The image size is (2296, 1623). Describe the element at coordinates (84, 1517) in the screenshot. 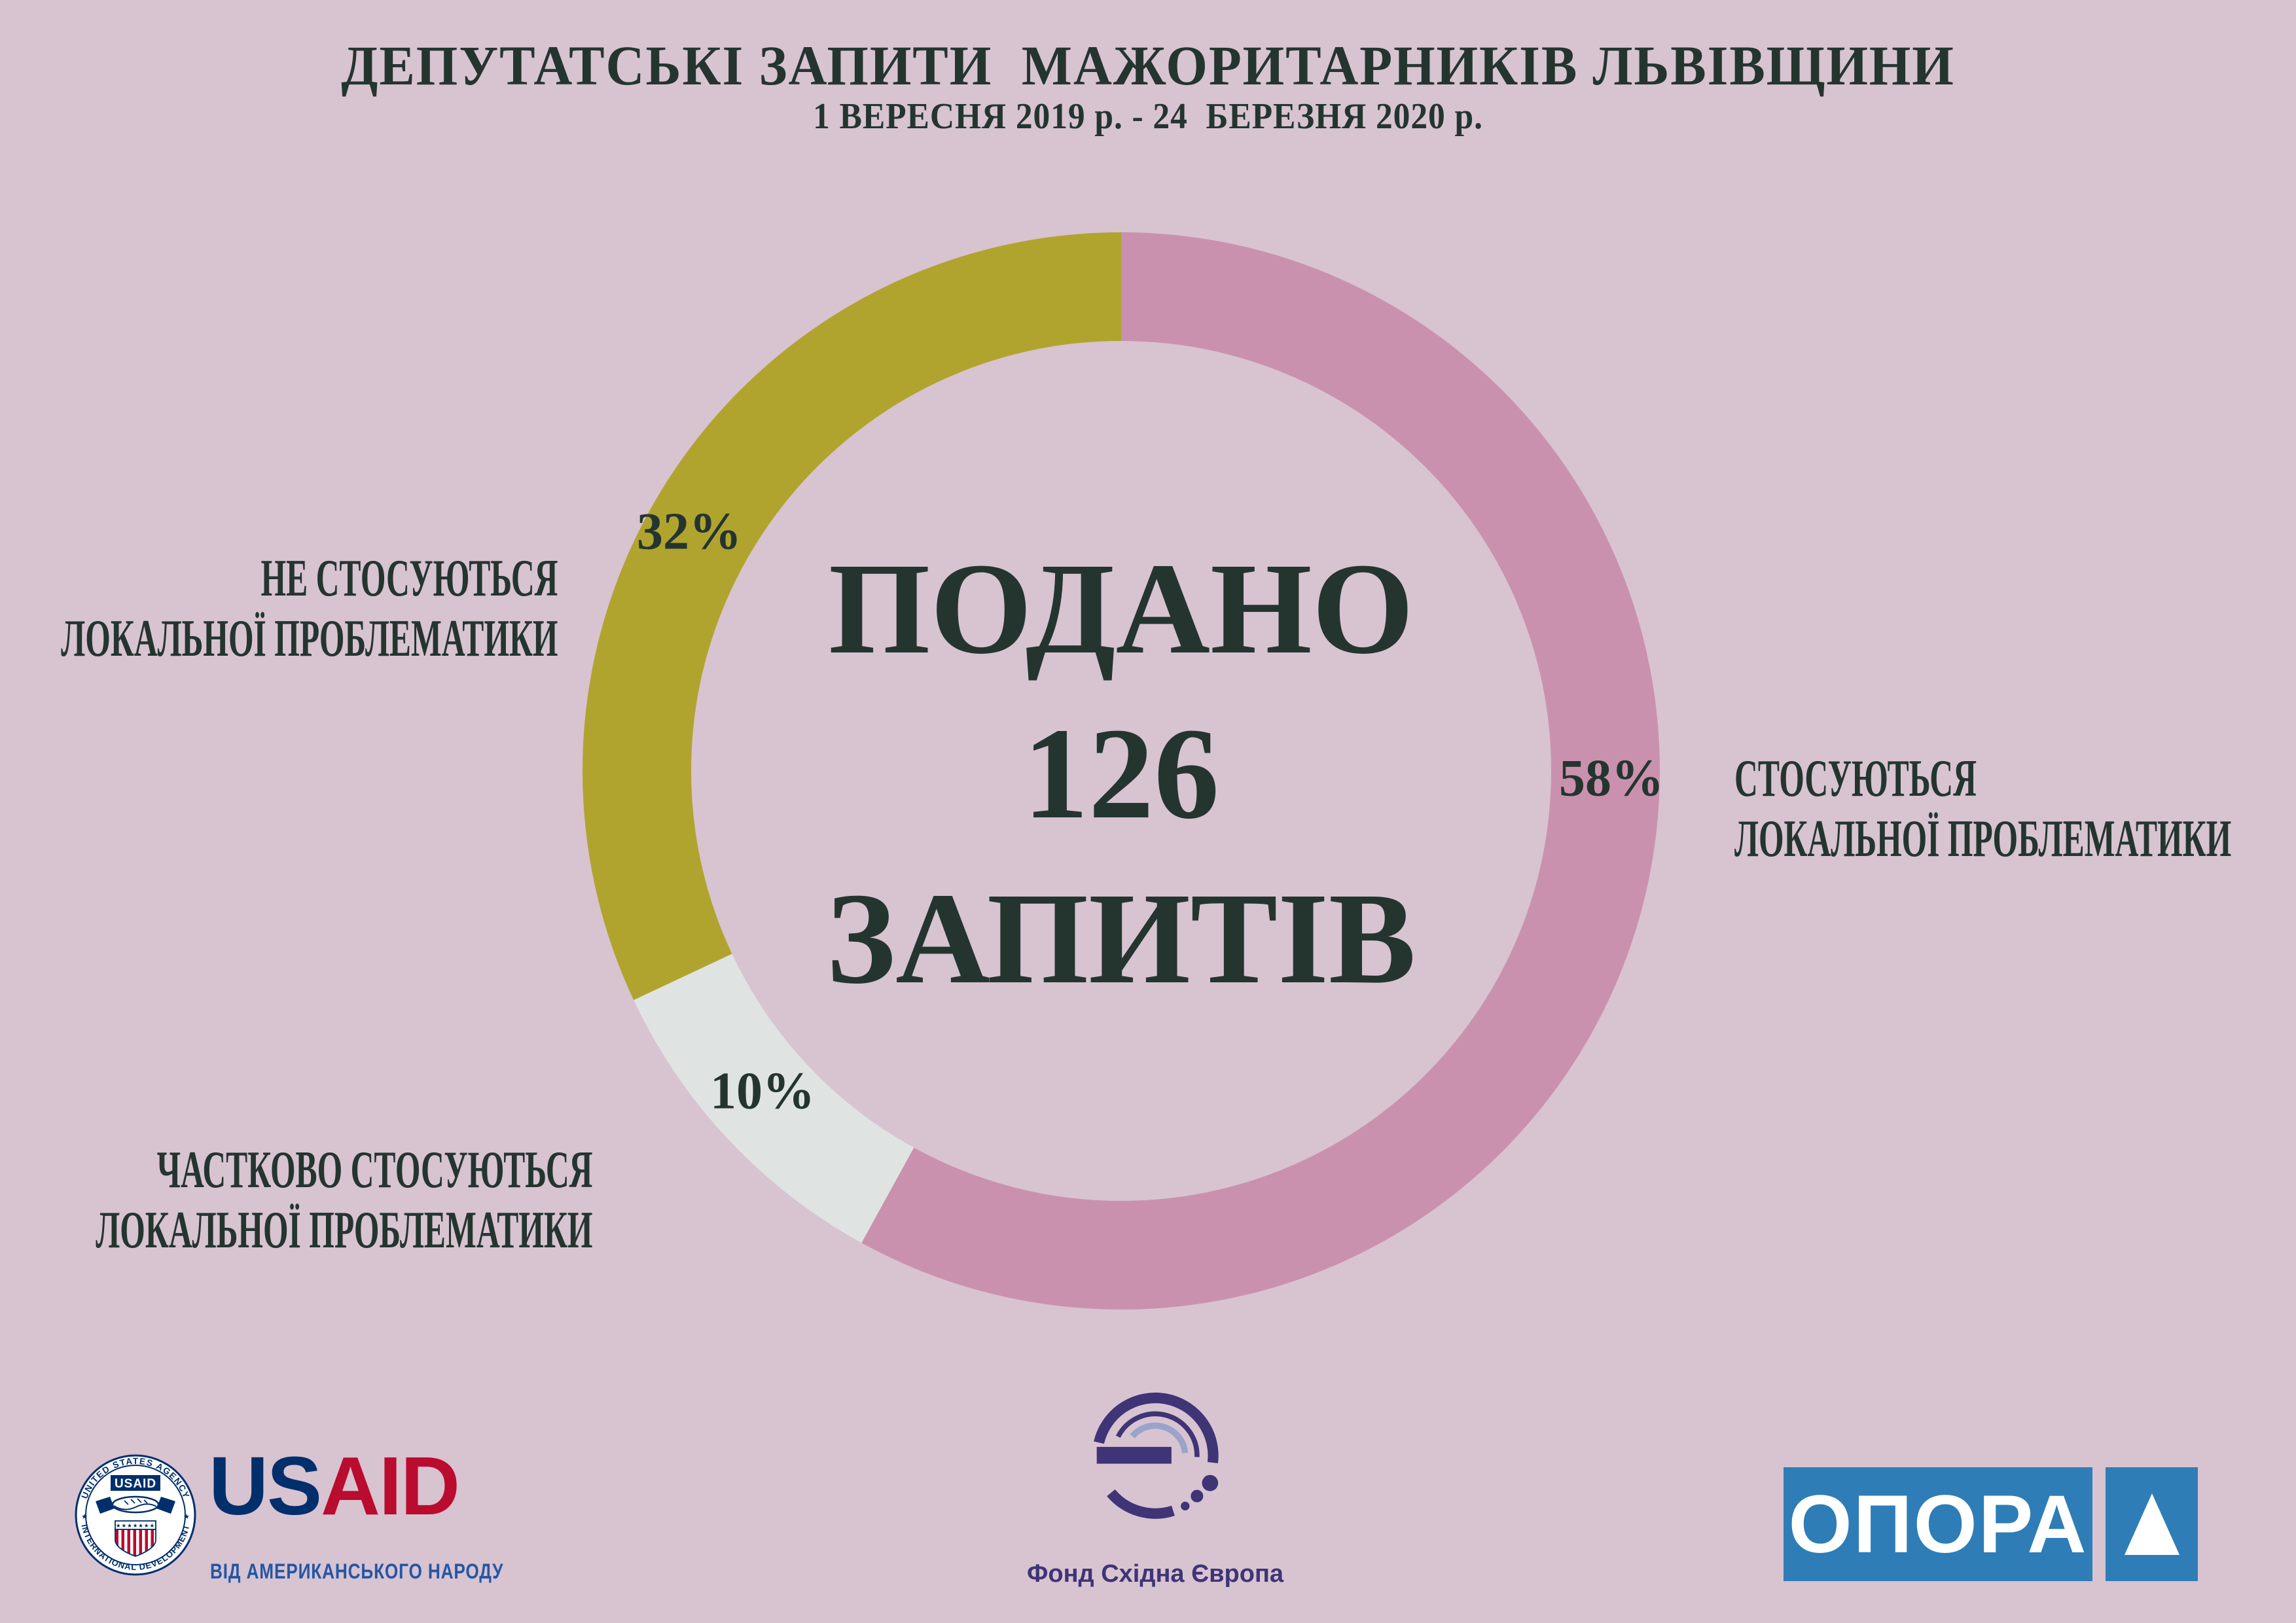

I see `seal-star-left-icon: ★` at that location.